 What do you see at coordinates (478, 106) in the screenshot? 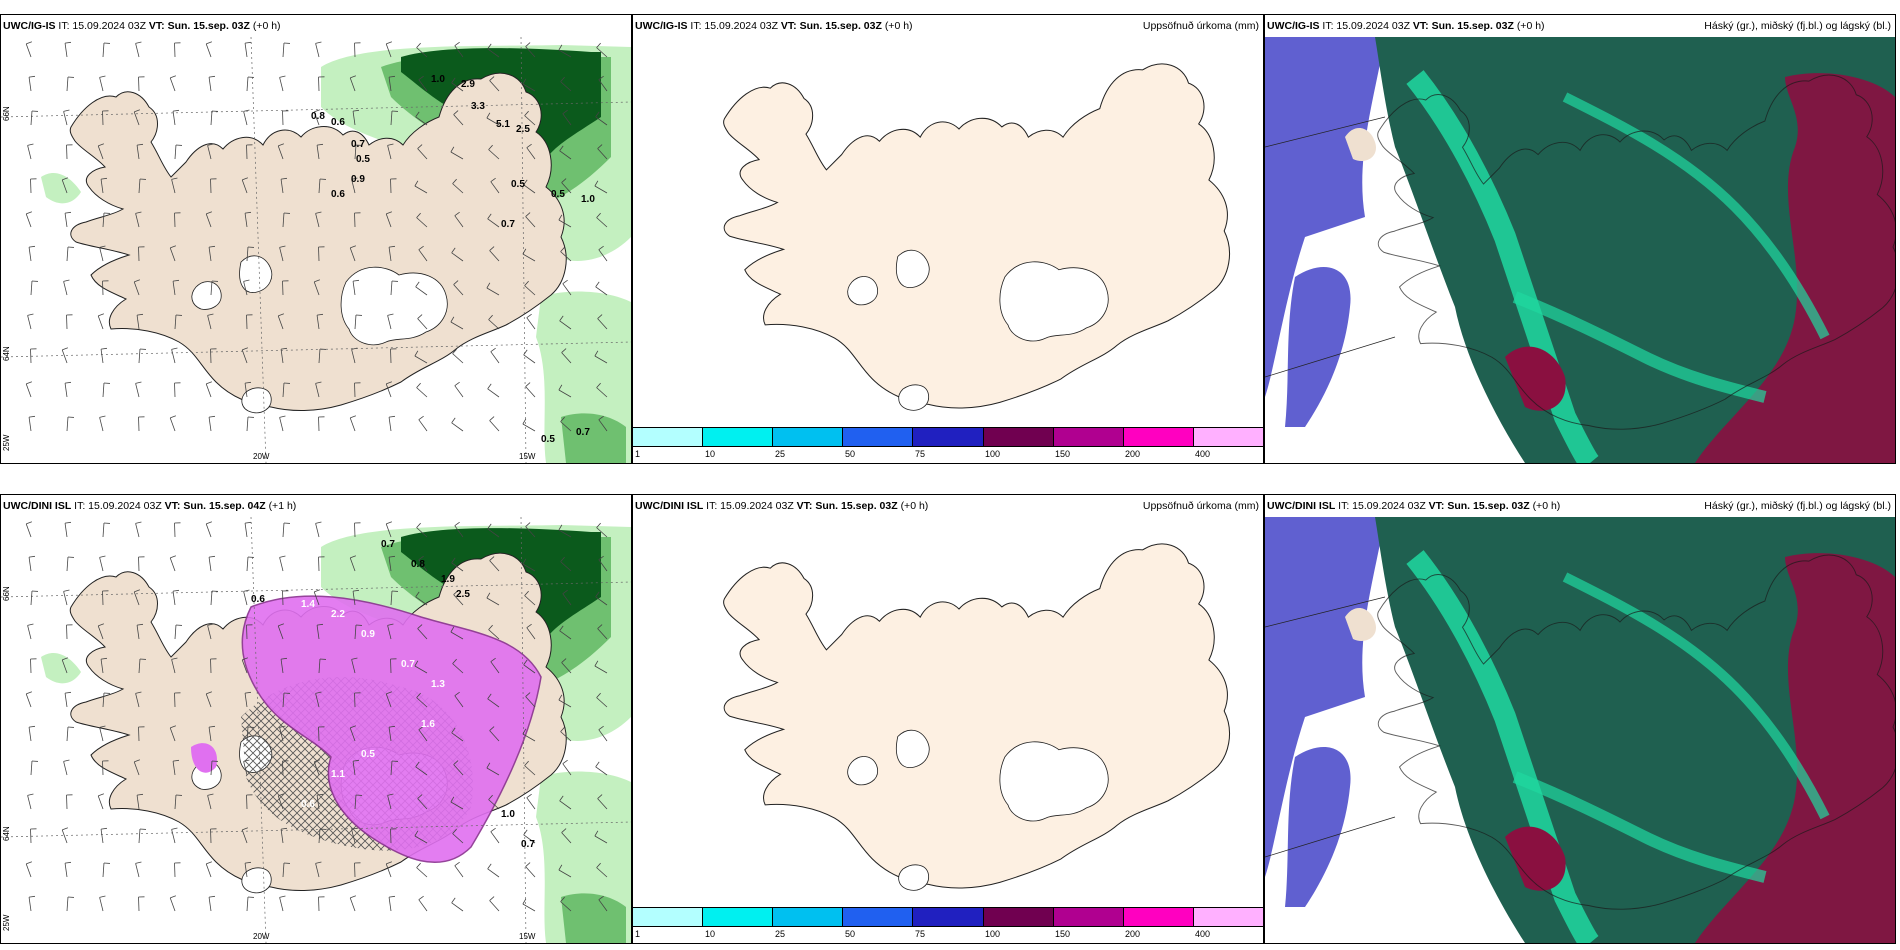
I see `precip-value: 3.3` at bounding box center [478, 106].